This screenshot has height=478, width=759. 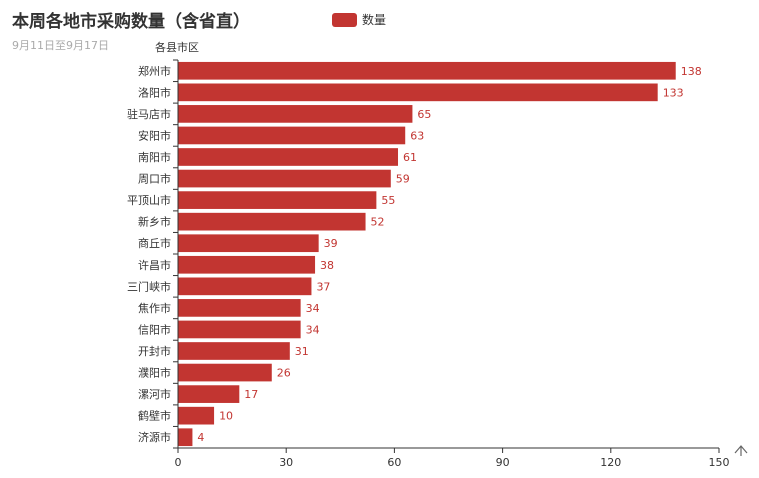 I want to click on x-tick-label: 120, so click(x=610, y=462).